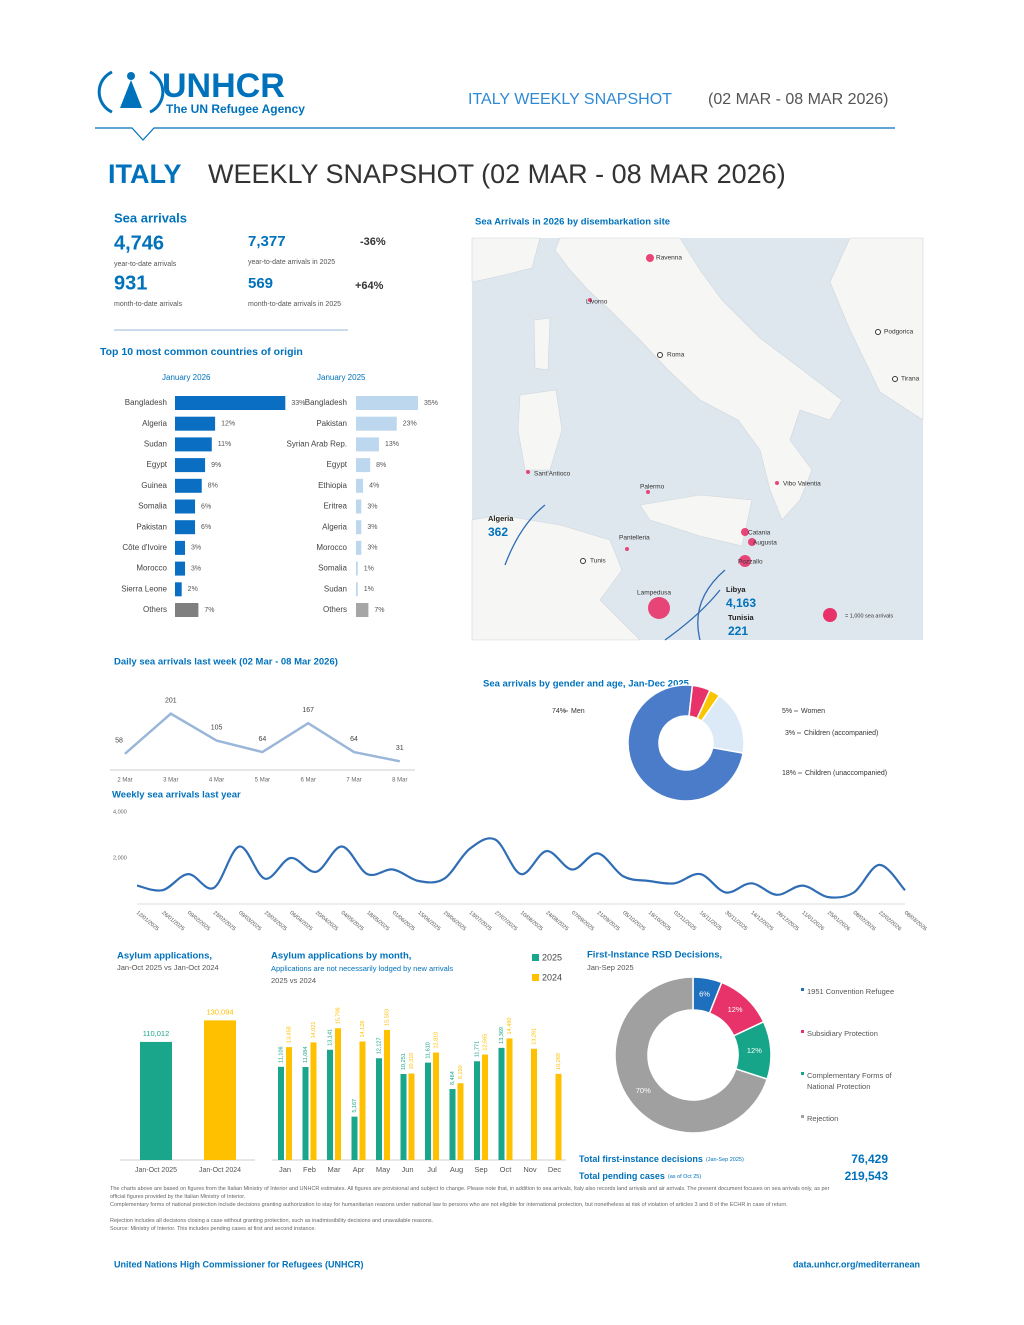  I want to click on total-value: 76,429, so click(869, 1159).